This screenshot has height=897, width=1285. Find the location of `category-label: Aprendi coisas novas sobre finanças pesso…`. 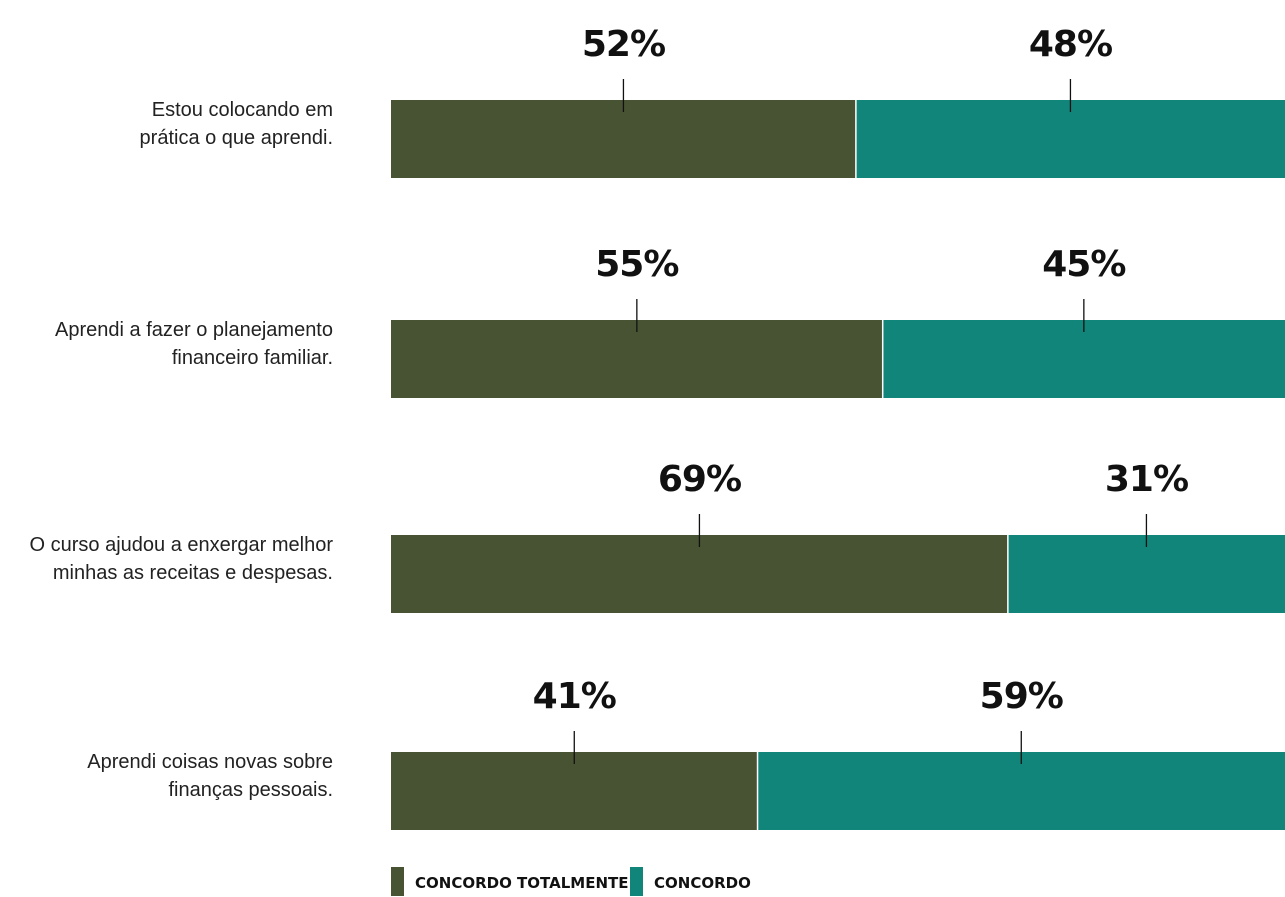

category-label: Aprendi coisas novas sobre finanças pesso… is located at coordinates (210, 776).